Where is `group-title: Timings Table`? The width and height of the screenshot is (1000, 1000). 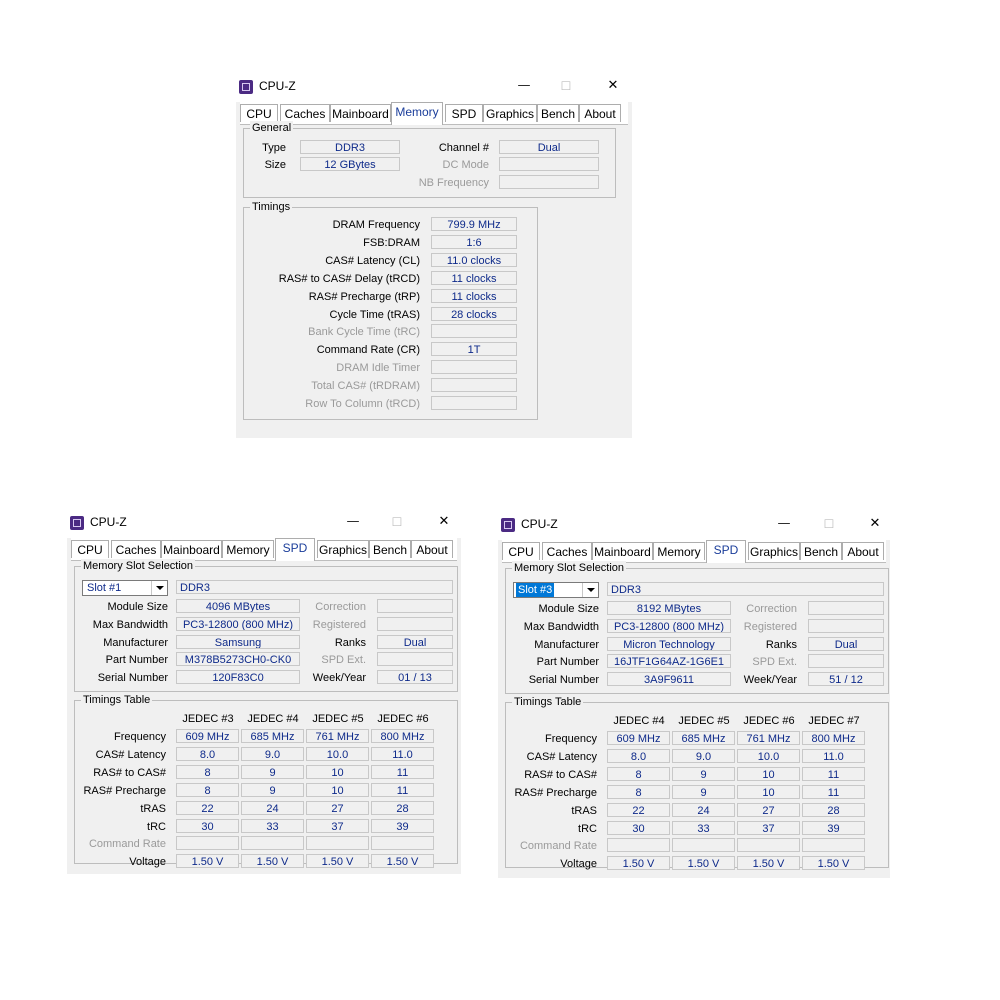
group-title: Timings Table is located at coordinates (548, 702).